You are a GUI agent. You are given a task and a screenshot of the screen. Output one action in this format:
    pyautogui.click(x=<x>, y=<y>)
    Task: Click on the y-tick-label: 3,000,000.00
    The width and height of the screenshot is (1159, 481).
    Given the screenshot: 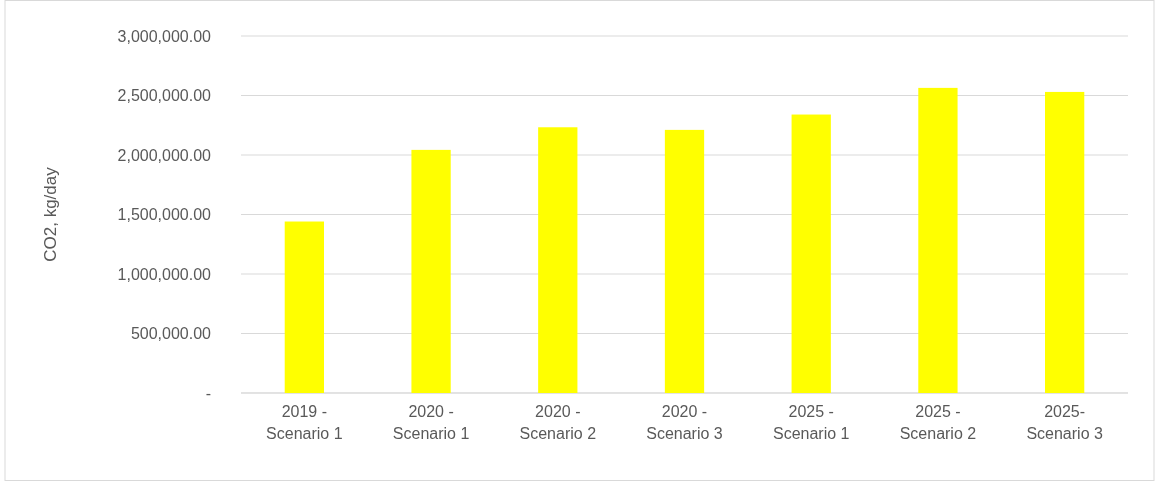 What is the action you would take?
    pyautogui.click(x=164, y=36)
    